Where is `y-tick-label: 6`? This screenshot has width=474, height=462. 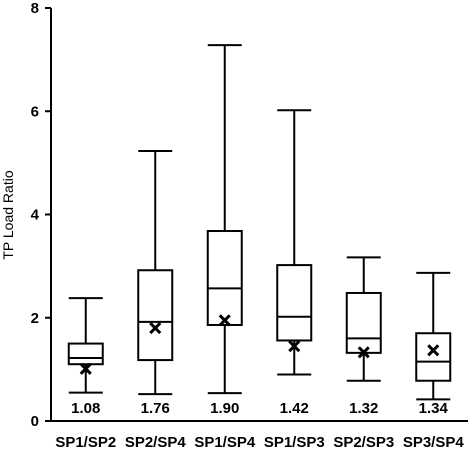
y-tick-label: 6 is located at coordinates (35, 111).